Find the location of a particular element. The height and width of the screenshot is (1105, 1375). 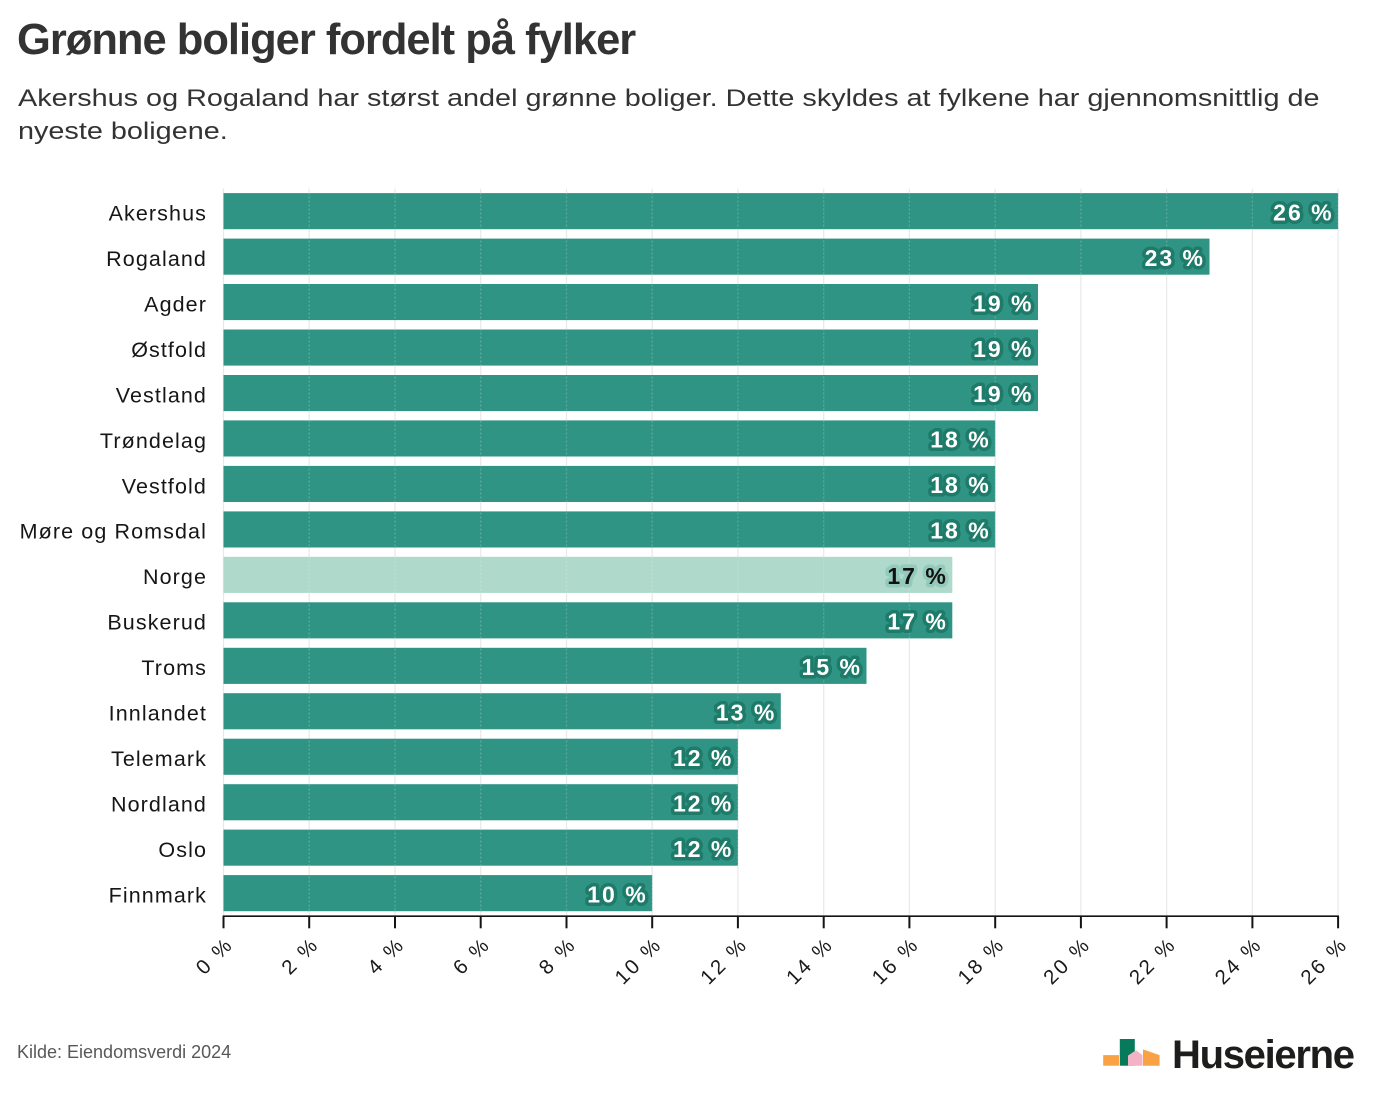

svg-text: Trøndelag is located at coordinates (153, 441).